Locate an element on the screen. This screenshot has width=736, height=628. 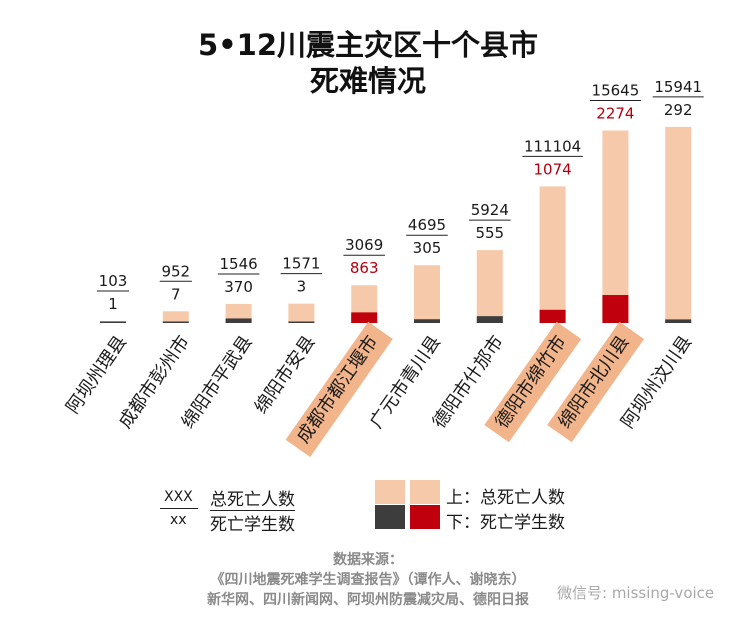
legend-student-text: 死亡学生数 is located at coordinates (252, 525).